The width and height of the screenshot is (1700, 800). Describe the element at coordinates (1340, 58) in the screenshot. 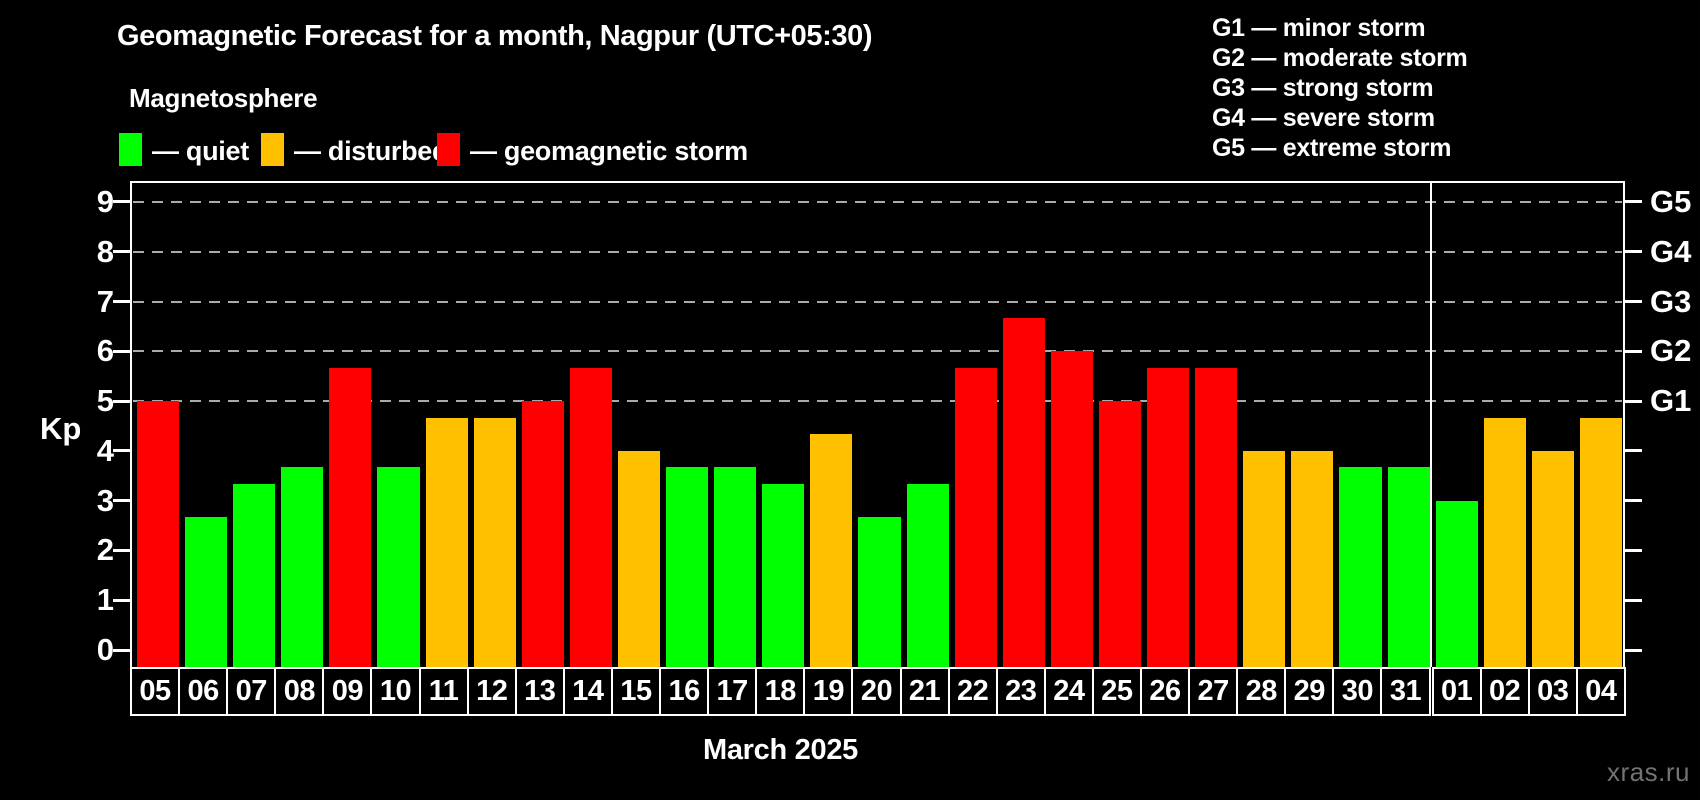

I see `g-legend-item-2: G2 — moderate storm` at that location.